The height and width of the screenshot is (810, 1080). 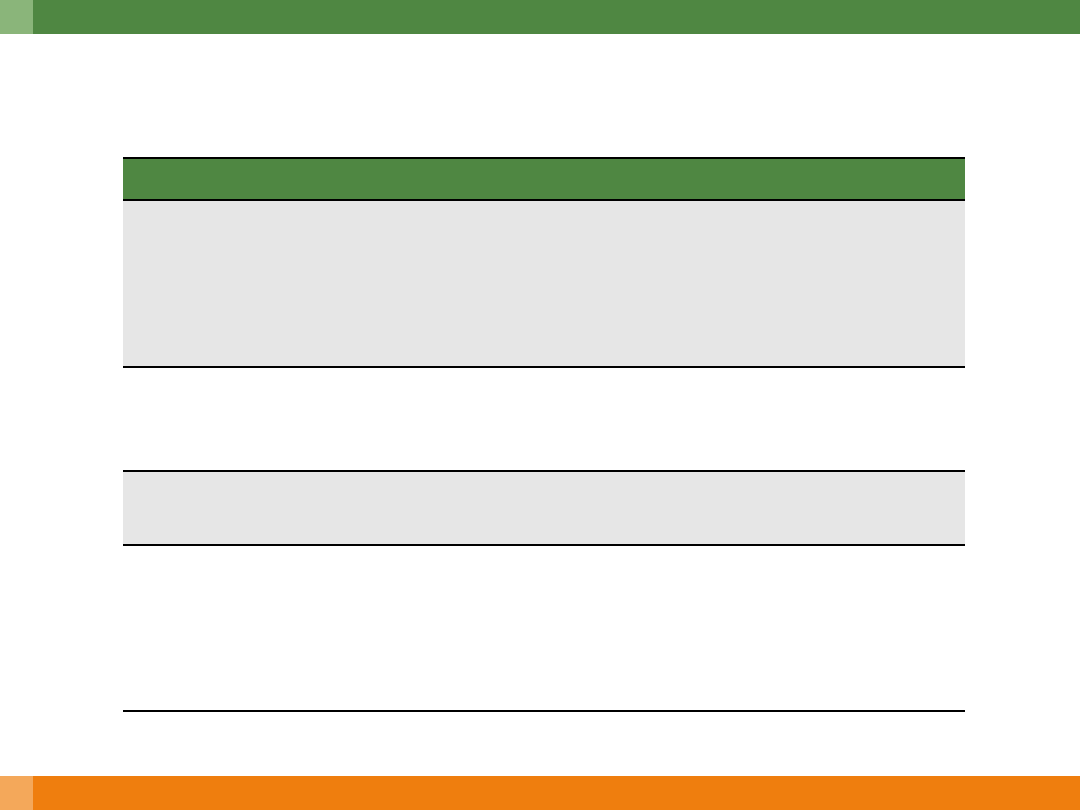 I want to click on top-bar-accent, so click(x=16, y=17).